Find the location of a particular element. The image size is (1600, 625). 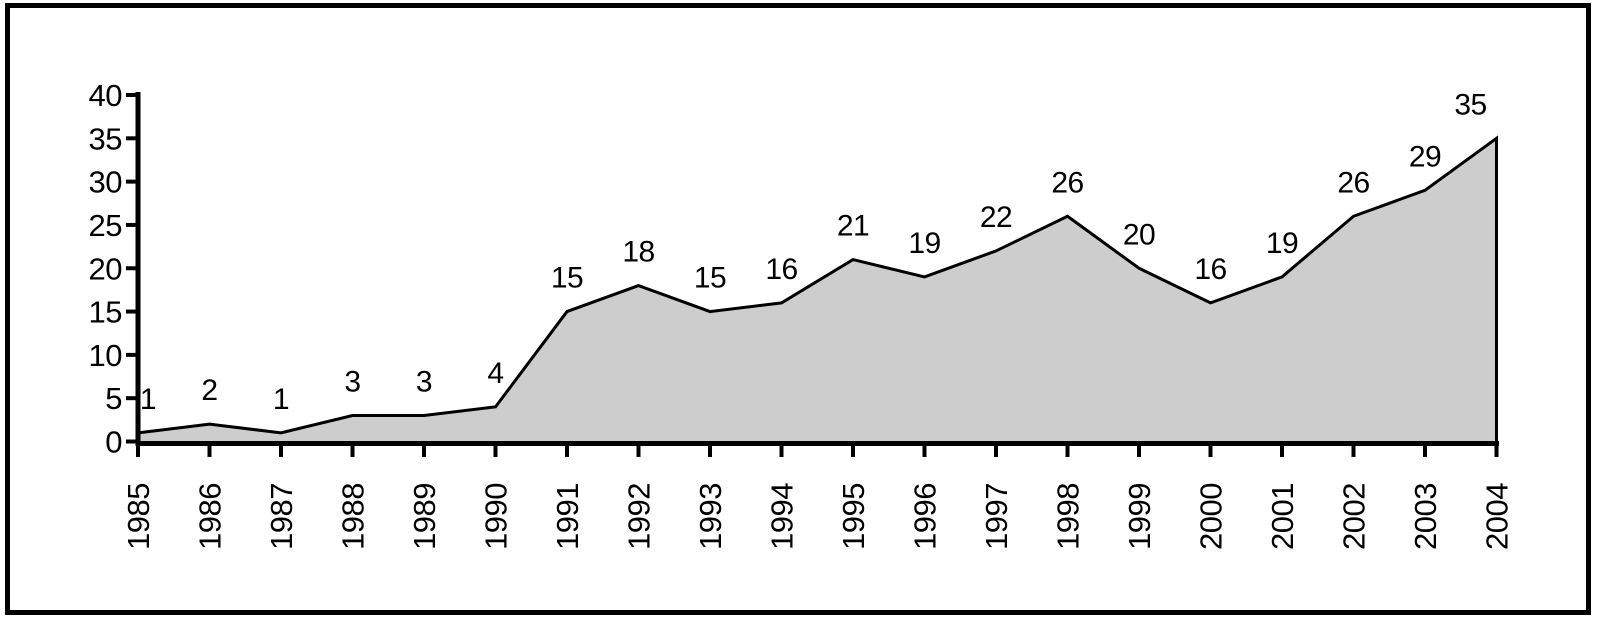

data-label: 2 is located at coordinates (209, 390).